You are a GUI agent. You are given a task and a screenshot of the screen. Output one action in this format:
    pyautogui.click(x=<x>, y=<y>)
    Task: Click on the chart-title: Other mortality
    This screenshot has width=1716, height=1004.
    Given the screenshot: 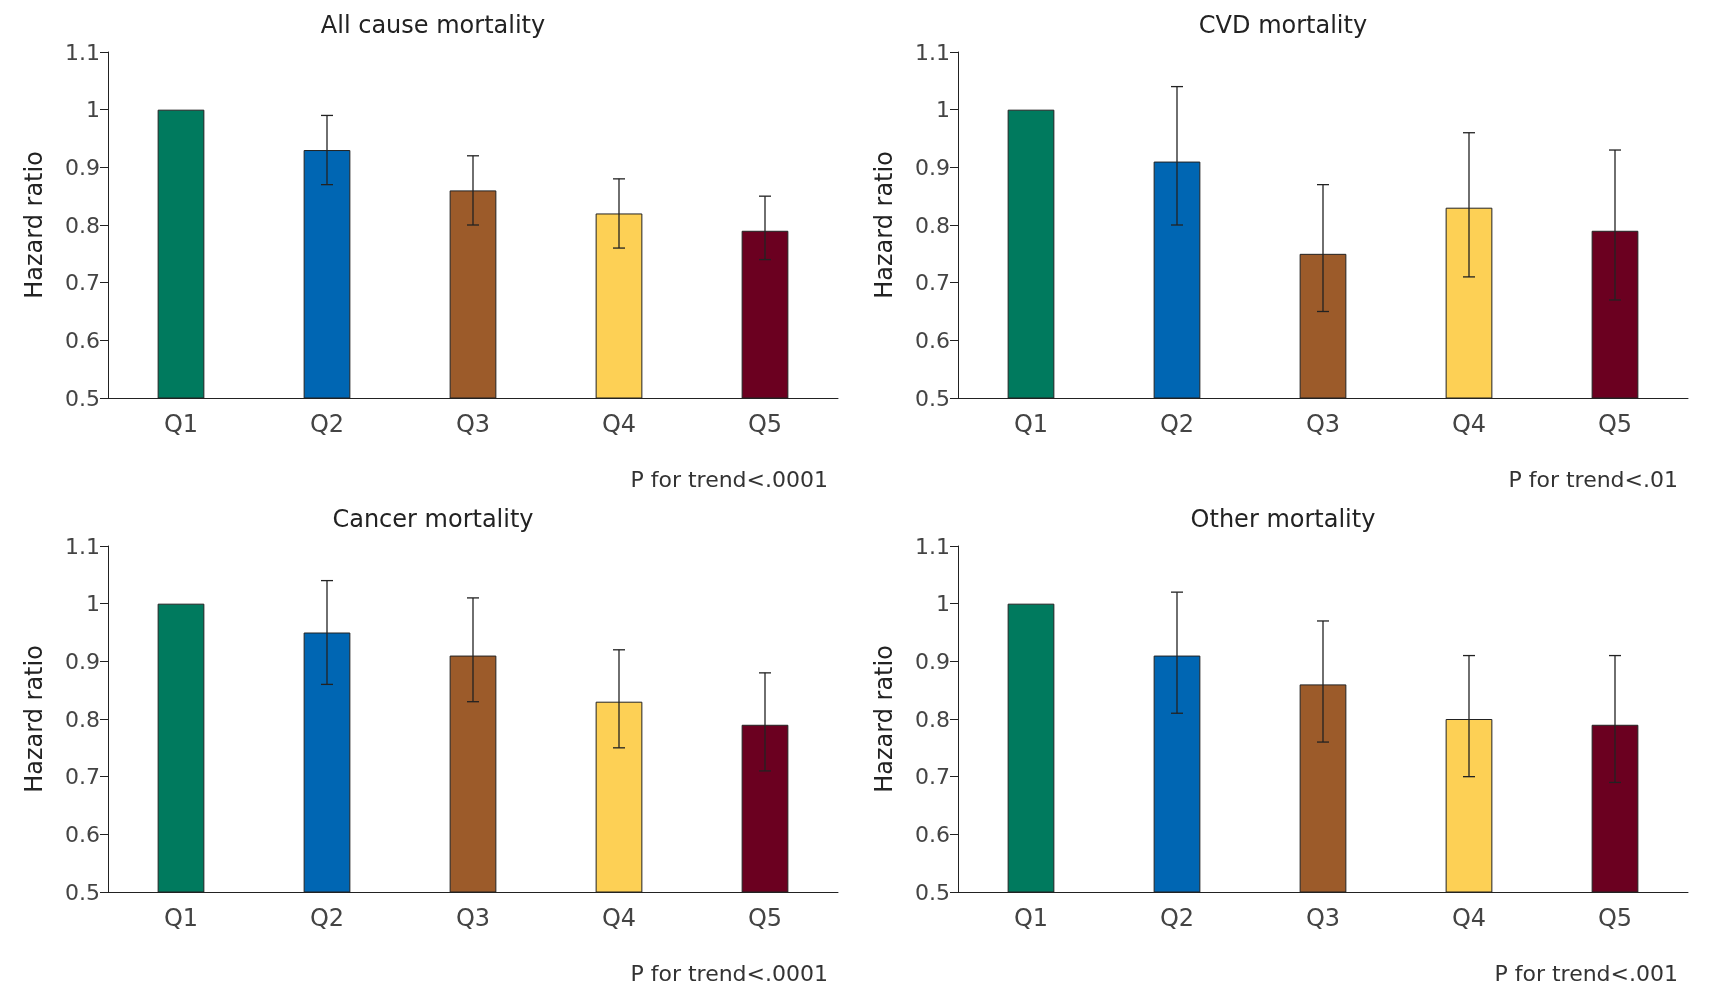 What is the action you would take?
    pyautogui.click(x=1283, y=519)
    